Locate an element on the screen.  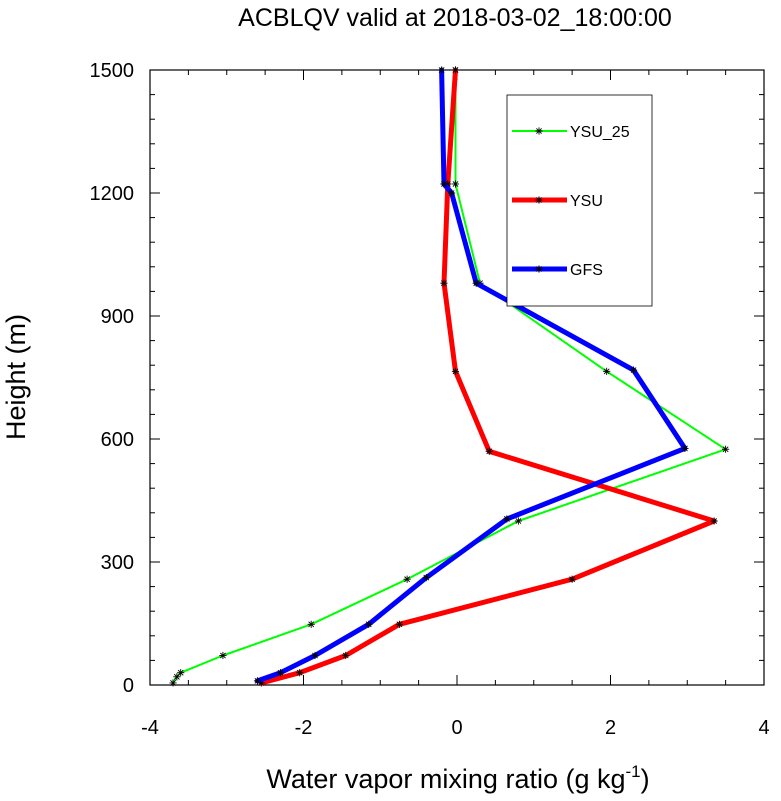
legend-entry-ysu-25: YSU_25 is located at coordinates (571, 132).